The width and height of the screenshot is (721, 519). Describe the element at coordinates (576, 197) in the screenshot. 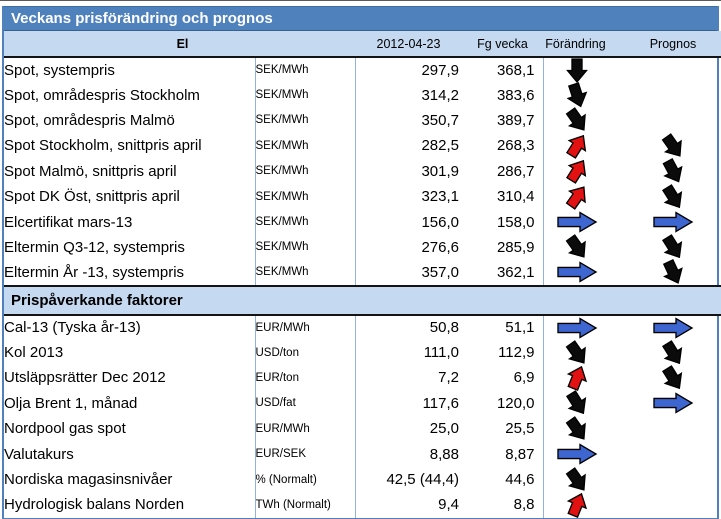

I see `up-right-arrow-icon` at that location.